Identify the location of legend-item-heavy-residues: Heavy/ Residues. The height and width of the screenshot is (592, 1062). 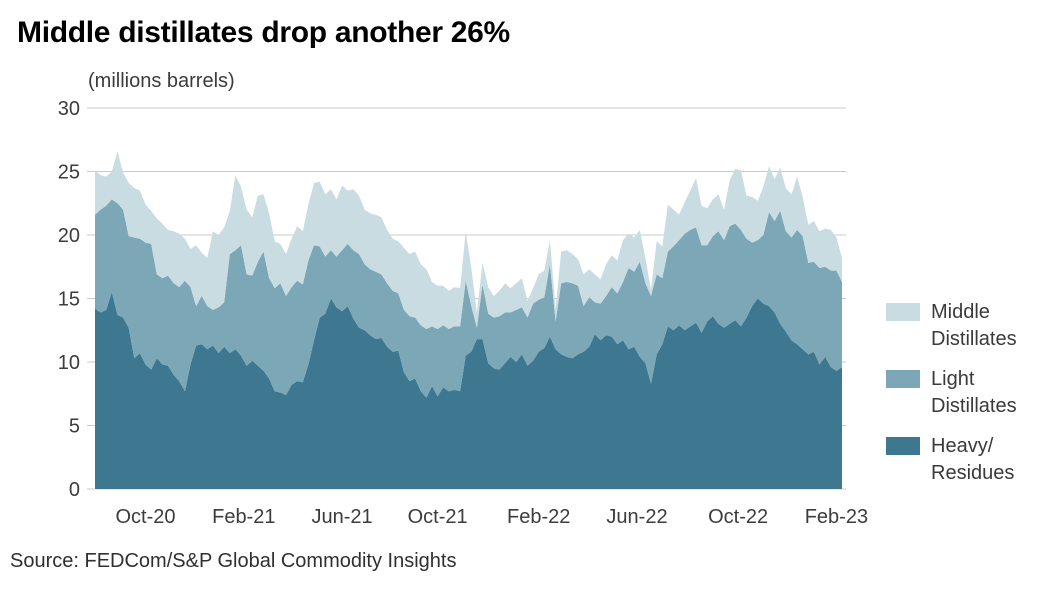
(974, 460).